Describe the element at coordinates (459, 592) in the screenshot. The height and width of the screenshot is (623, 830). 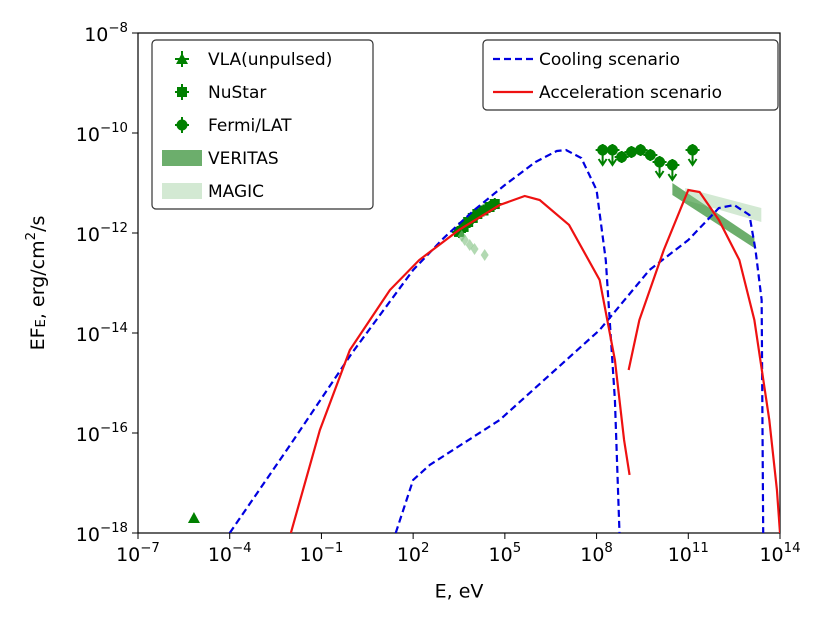
I see `x-axis-label: E, eV` at that location.